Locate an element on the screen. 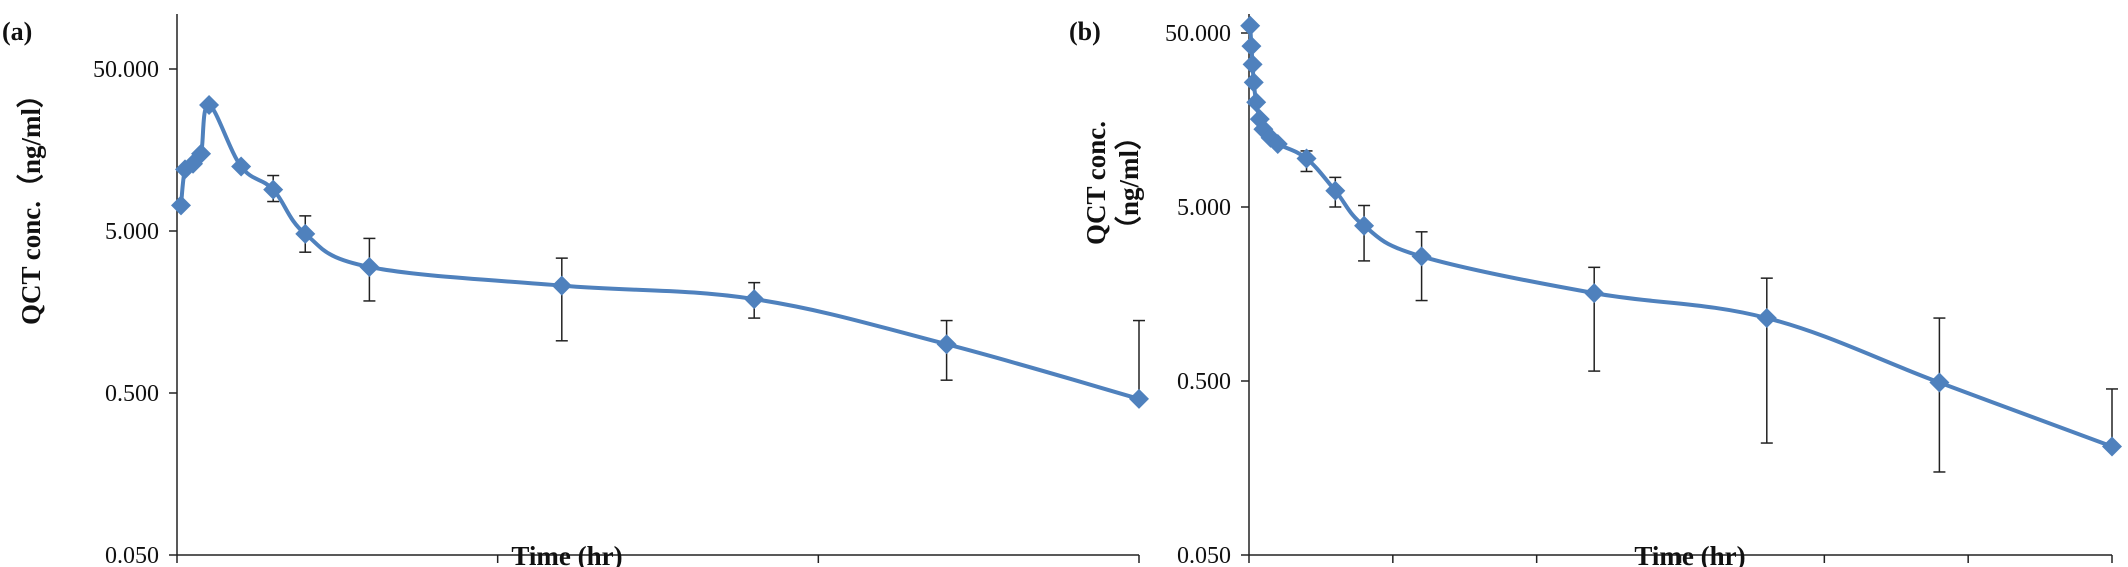 The height and width of the screenshot is (567, 2128). panel-b-x-axis-title: Time (hr) is located at coordinates (1689, 554).